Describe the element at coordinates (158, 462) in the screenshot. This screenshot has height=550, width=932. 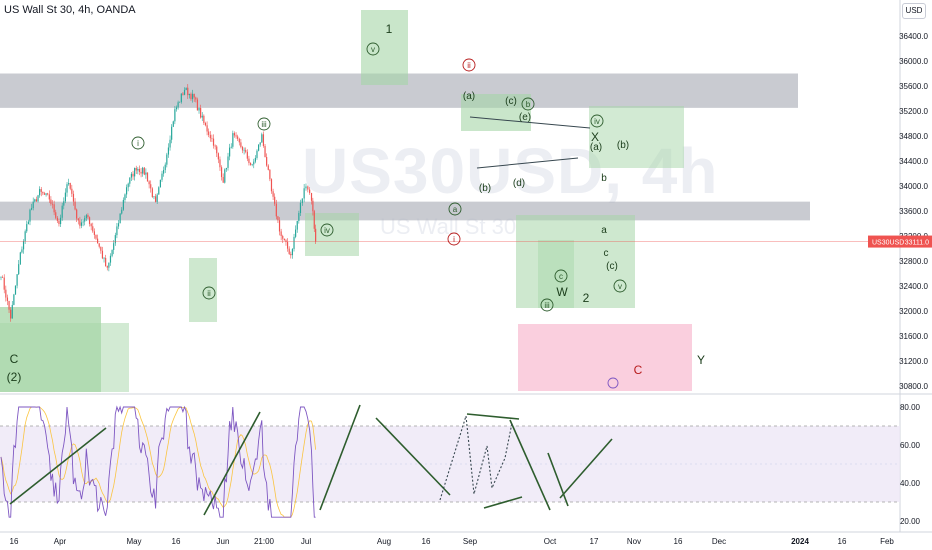
I see `rsi-ma-line` at that location.